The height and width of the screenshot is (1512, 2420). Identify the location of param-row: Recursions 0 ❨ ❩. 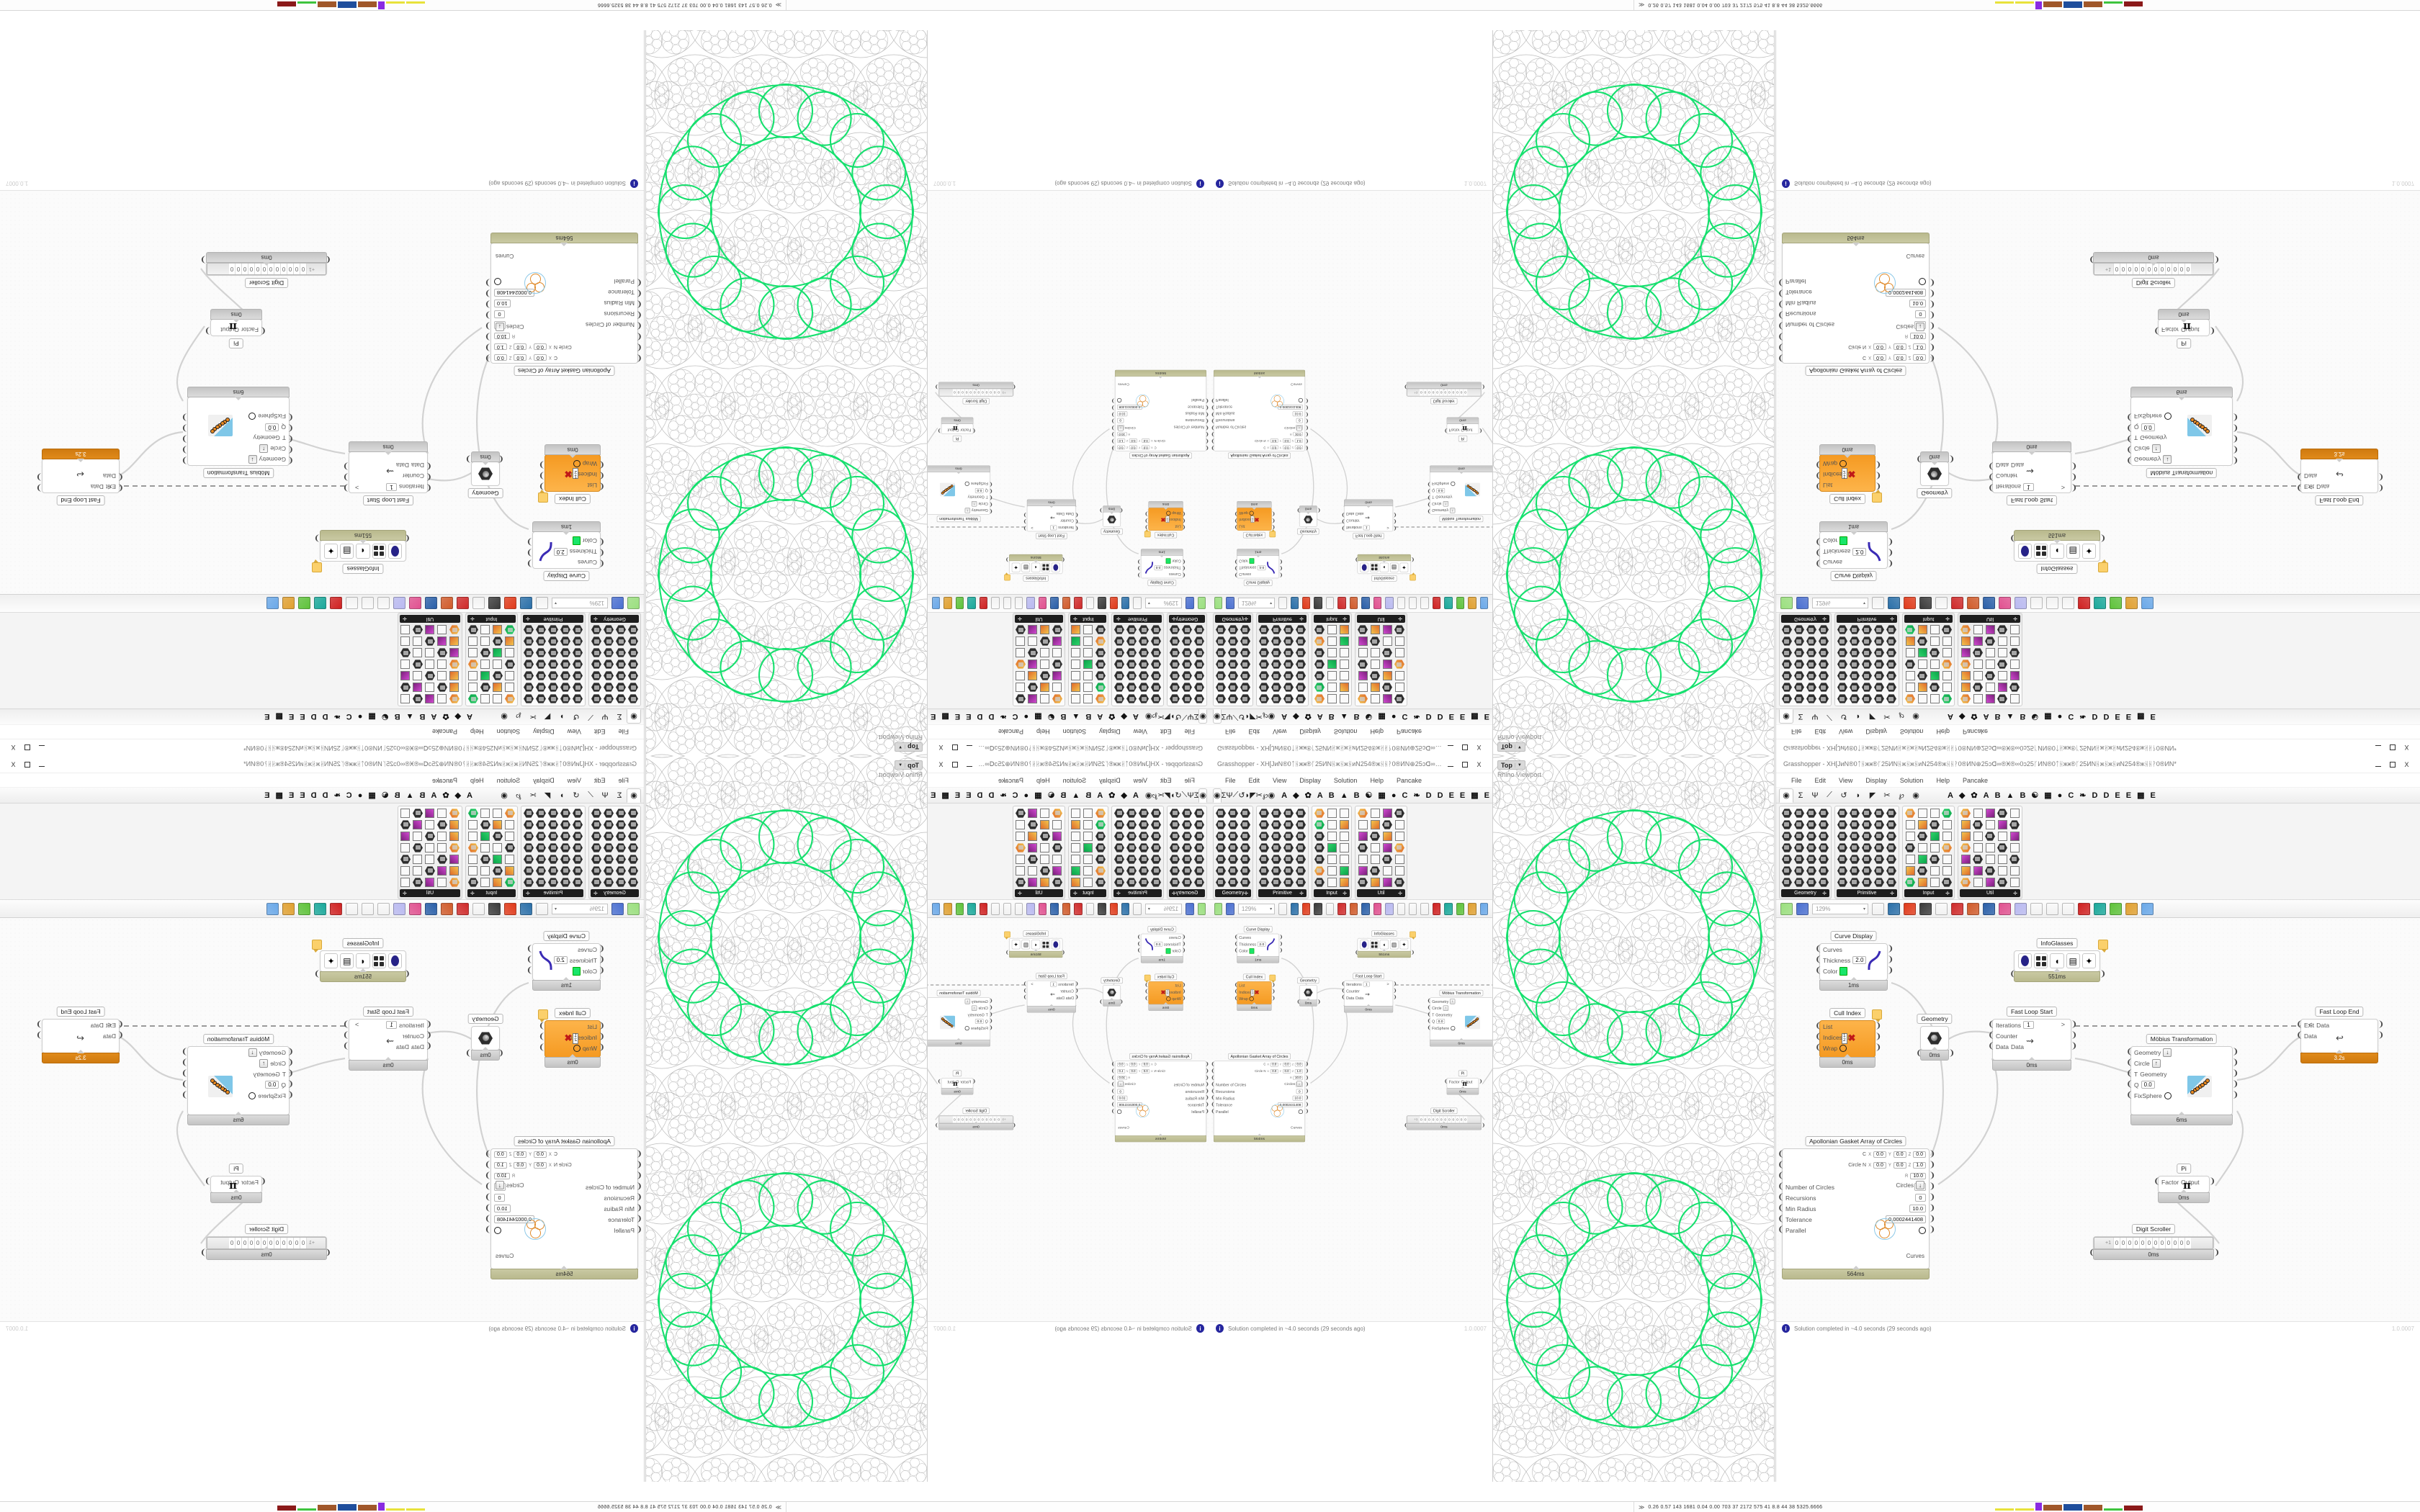
(1160, 420).